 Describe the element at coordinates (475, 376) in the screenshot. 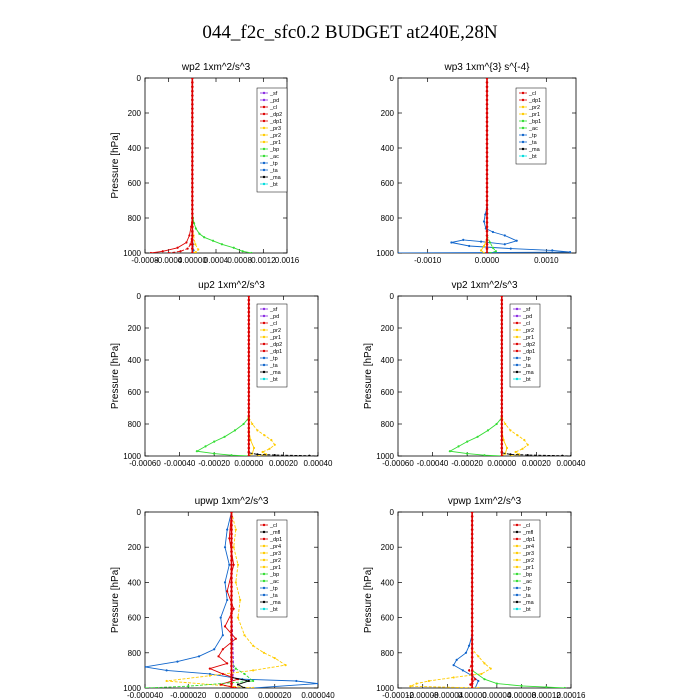

I see `series-line-dp2` at that location.